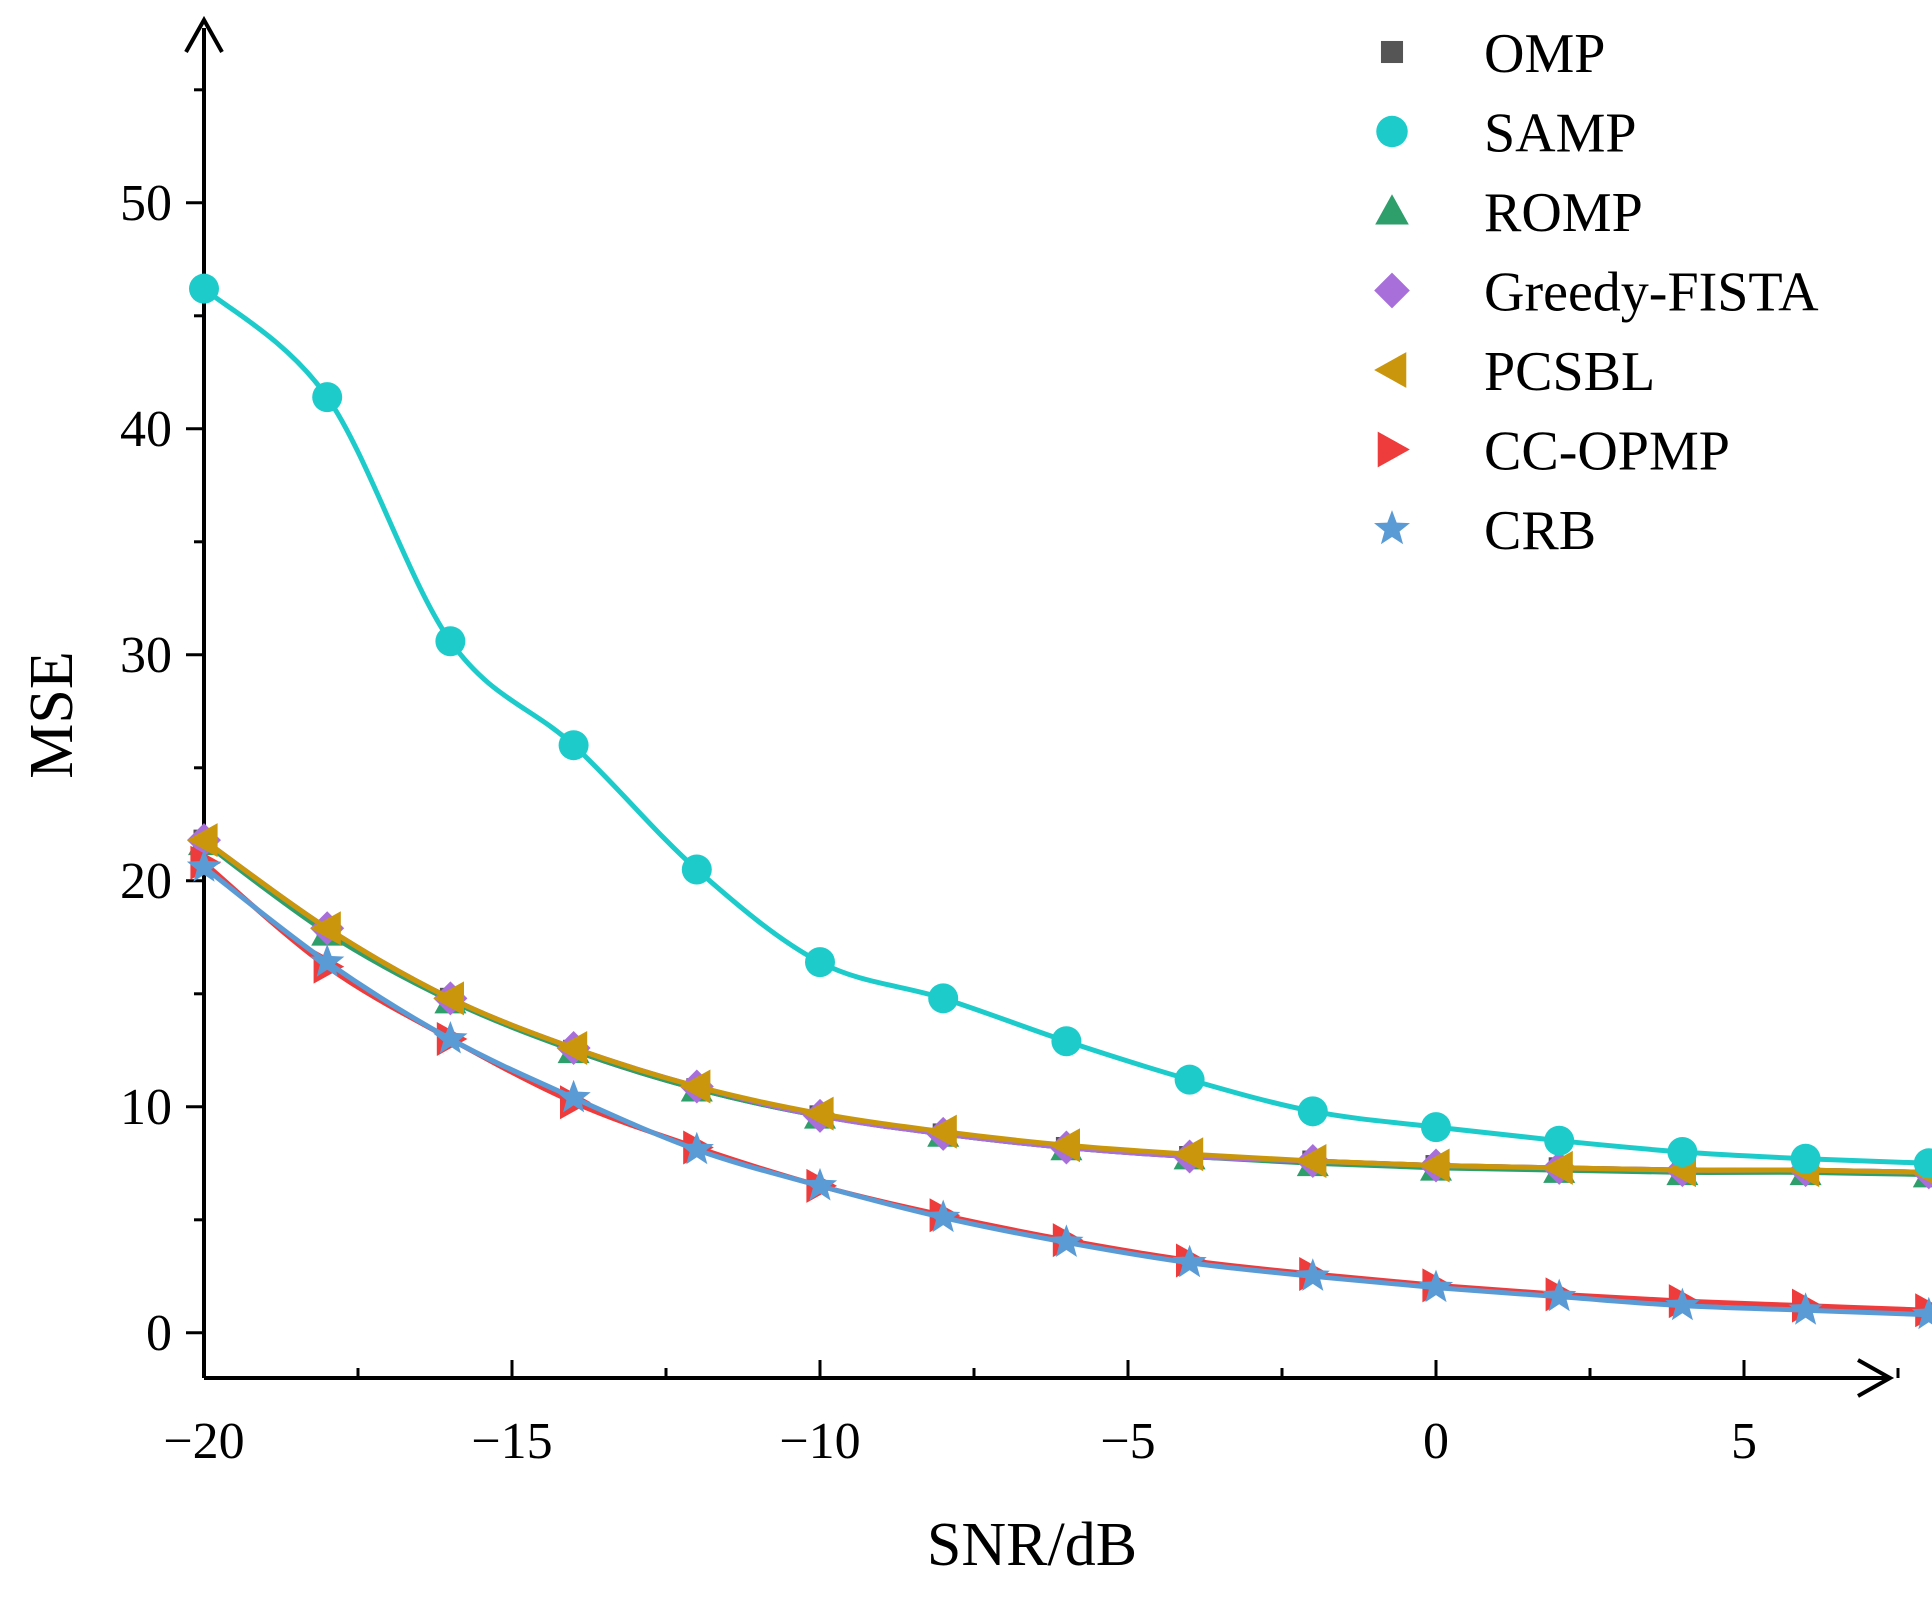 The height and width of the screenshot is (1598, 1932). I want to click on x-tick-label: 0, so click(1436, 1441).